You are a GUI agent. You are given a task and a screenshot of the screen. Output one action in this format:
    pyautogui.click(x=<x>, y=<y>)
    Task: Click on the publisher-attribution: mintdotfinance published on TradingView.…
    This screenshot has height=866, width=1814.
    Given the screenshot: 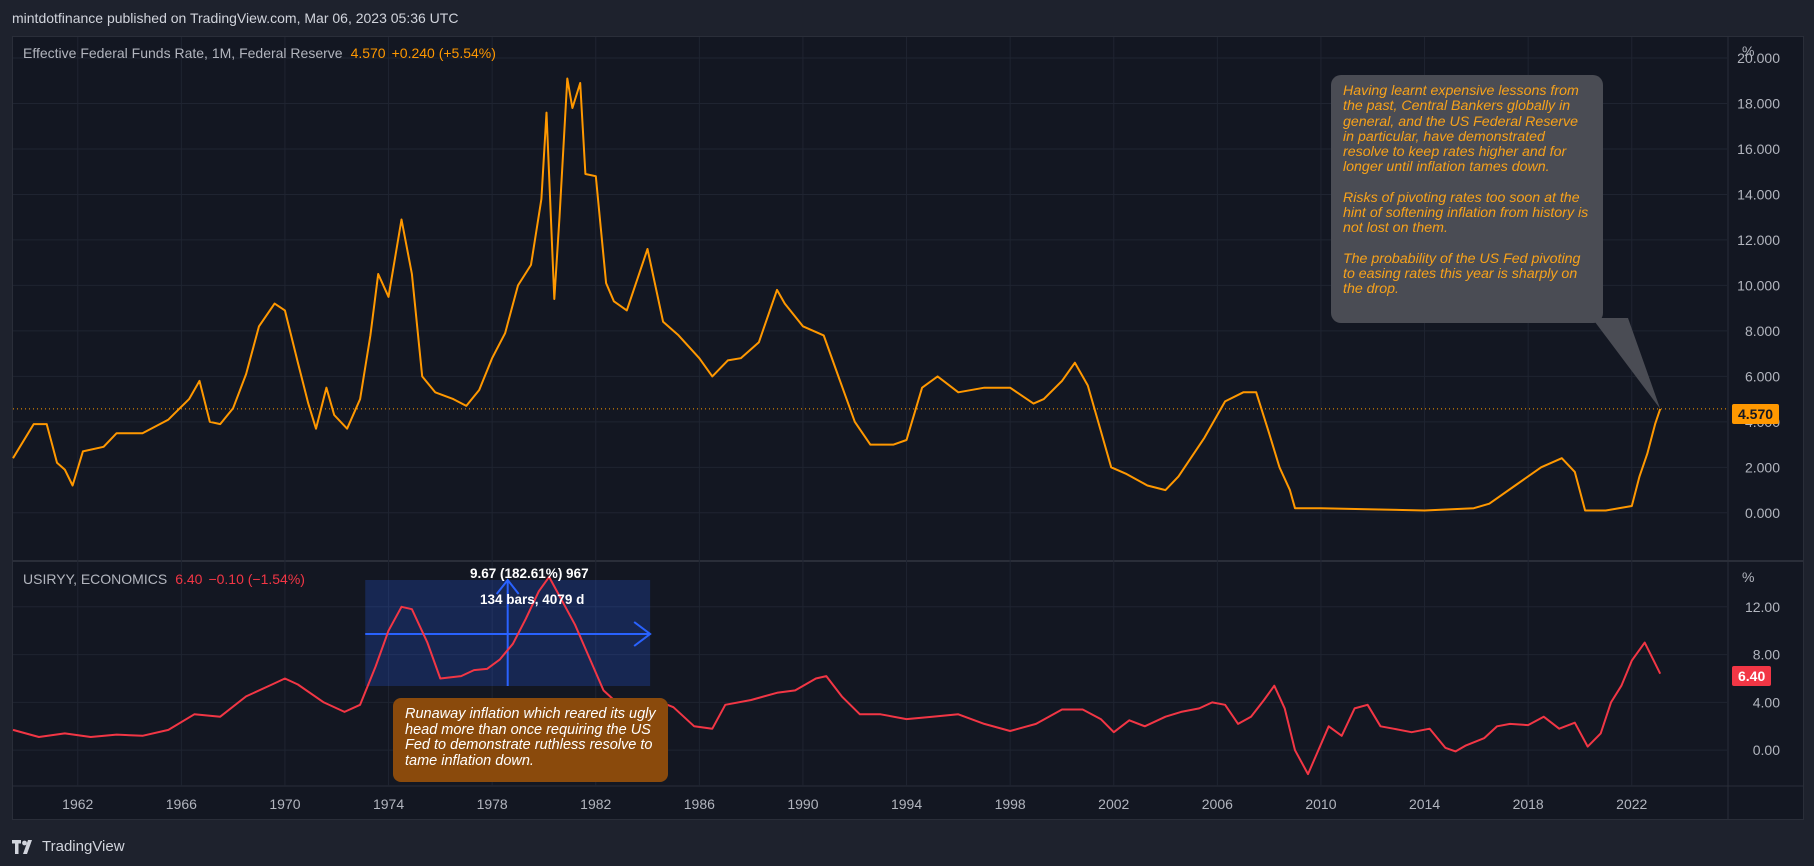 What is the action you would take?
    pyautogui.click(x=235, y=18)
    